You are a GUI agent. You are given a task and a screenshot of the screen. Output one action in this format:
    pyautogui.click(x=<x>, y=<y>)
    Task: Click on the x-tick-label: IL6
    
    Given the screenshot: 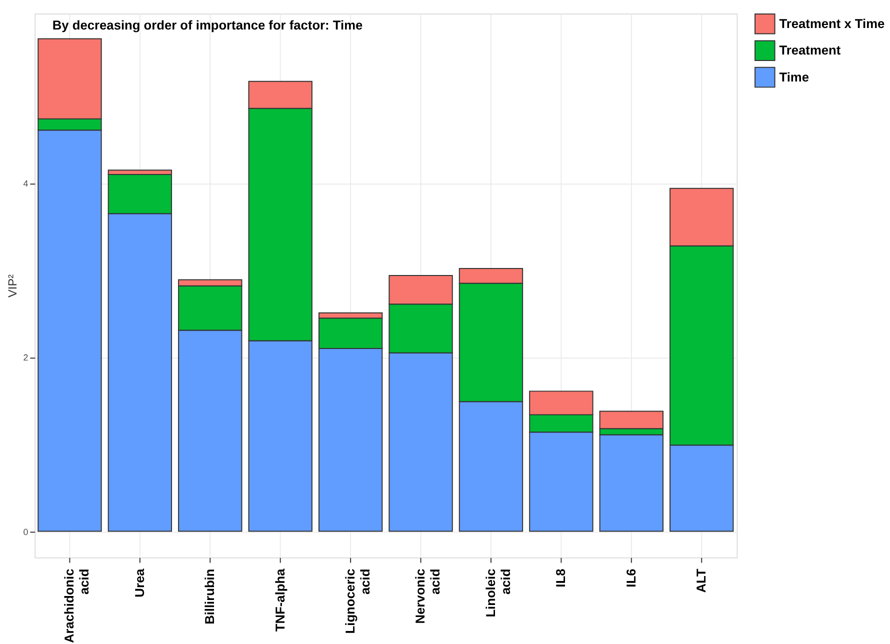 What is the action you would take?
    pyautogui.click(x=630, y=578)
    